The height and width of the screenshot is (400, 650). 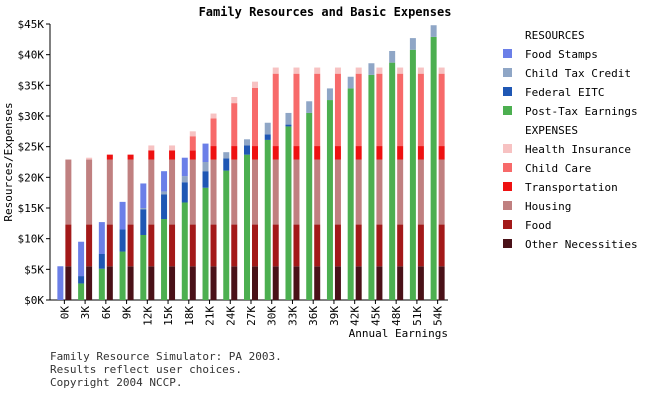 What do you see at coordinates (31, 116) in the screenshot?
I see `y-tick-label: $30K` at bounding box center [31, 116].